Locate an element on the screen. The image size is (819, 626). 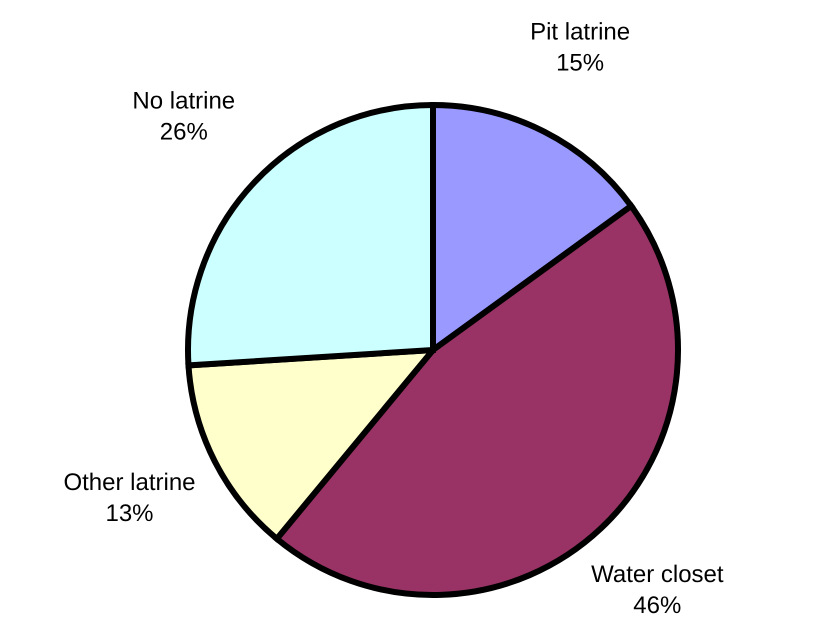
slice-label: Other latrine is located at coordinates (129, 482).